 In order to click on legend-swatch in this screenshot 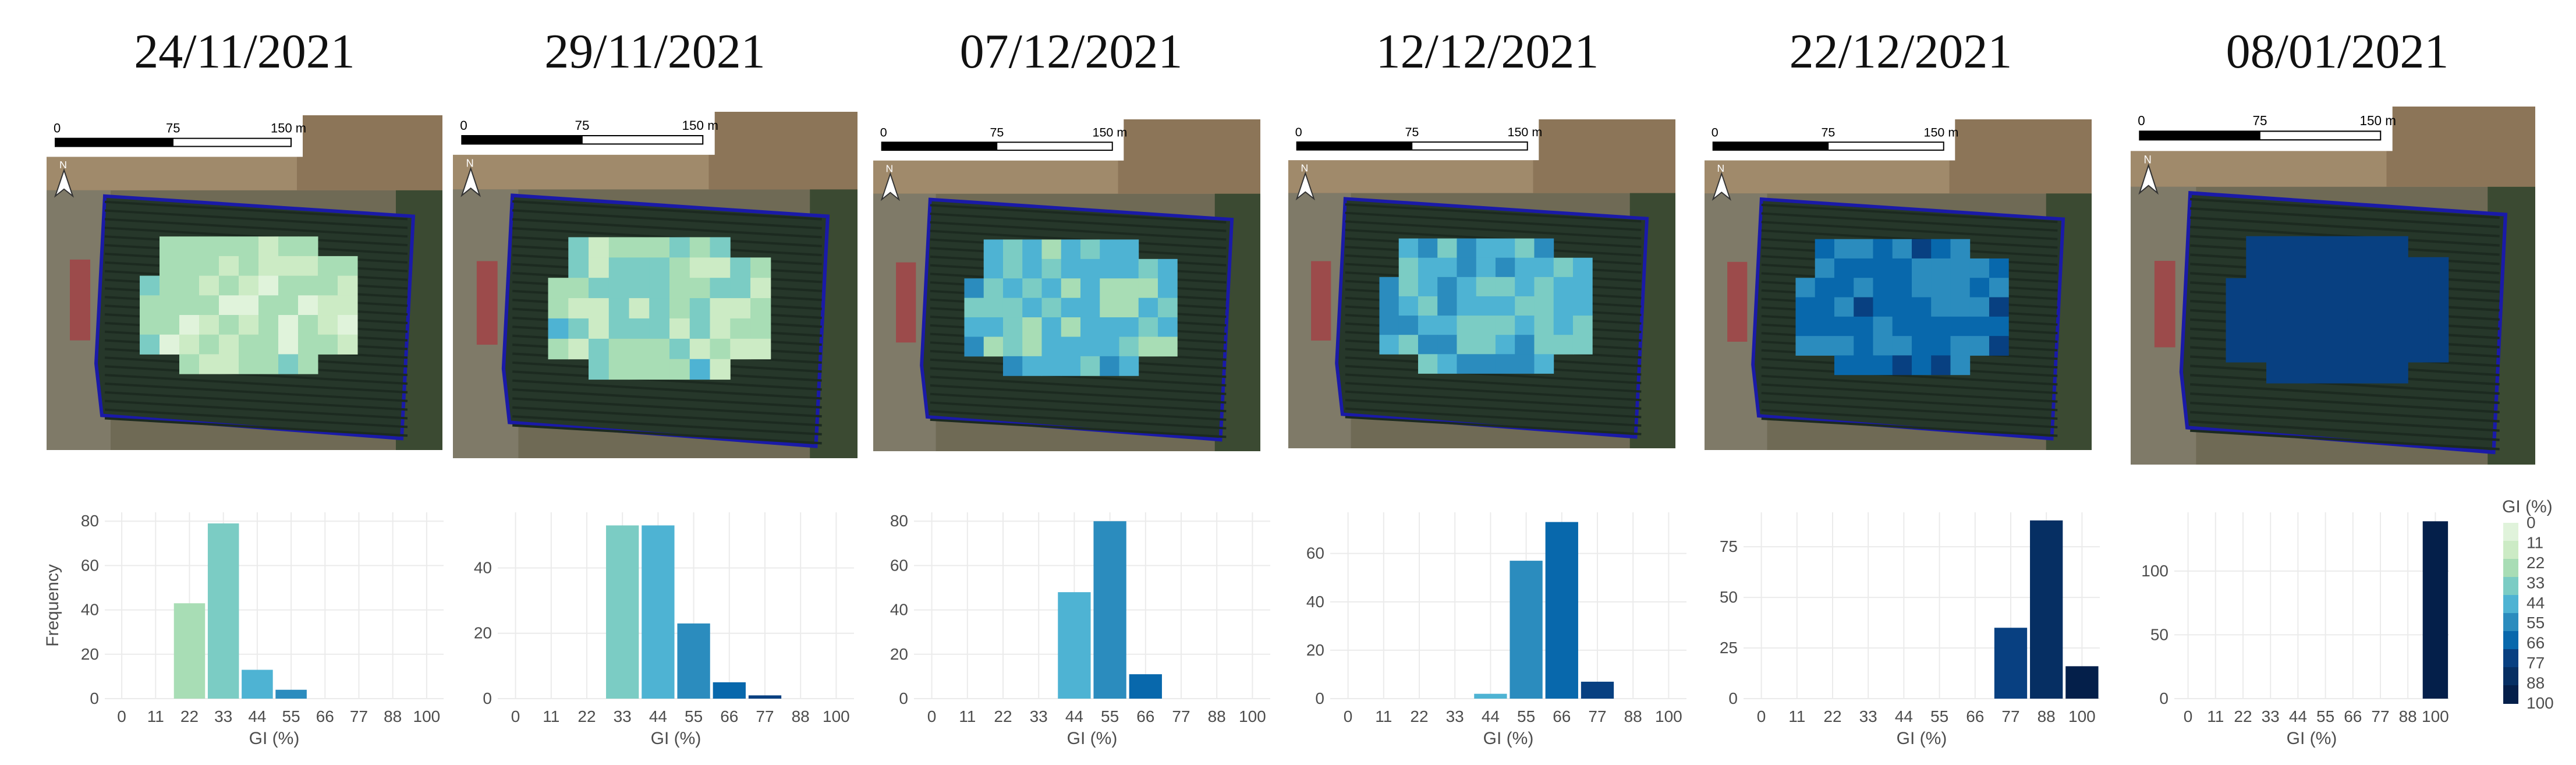, I will do `click(2510, 640)`.